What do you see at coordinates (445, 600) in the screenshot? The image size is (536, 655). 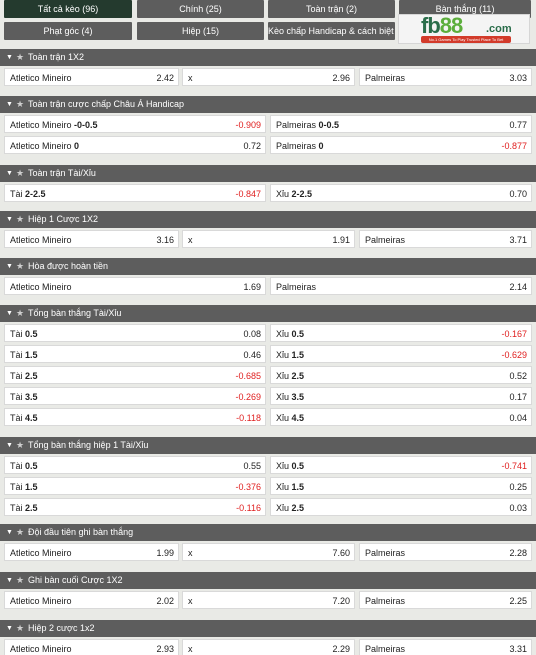 I see `odds-cell: Palmeiras 2.25` at bounding box center [445, 600].